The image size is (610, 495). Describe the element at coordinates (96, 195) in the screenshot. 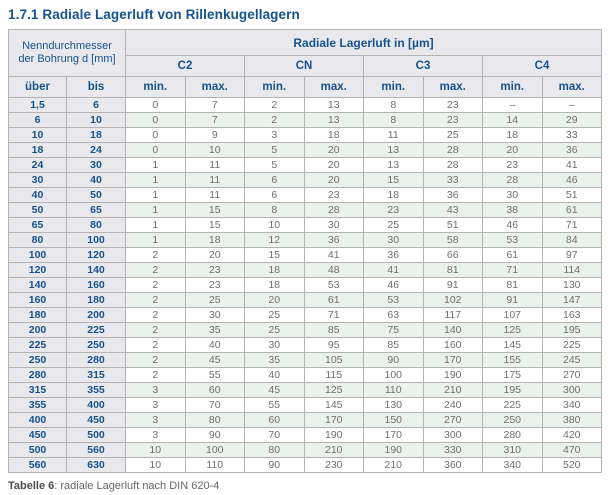

I see `range-to-cell: 50` at that location.